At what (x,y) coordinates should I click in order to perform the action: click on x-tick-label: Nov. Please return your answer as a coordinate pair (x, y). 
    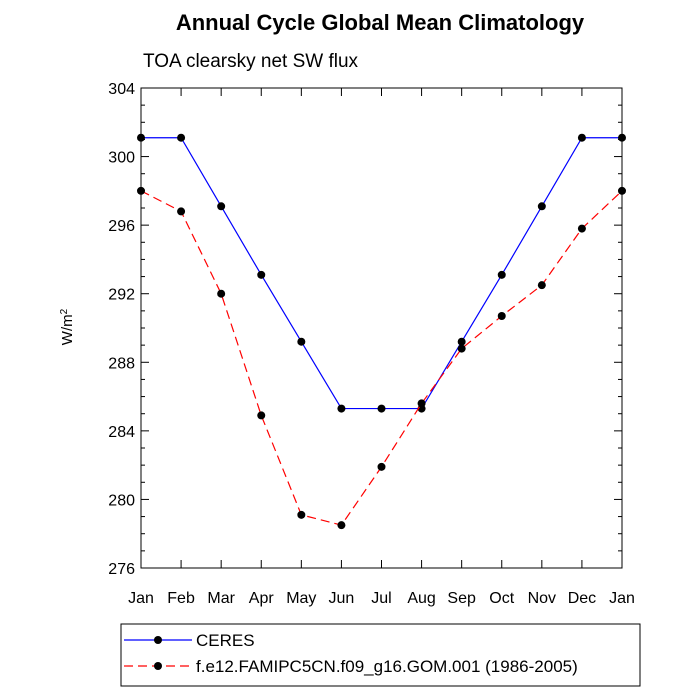
    Looking at the image, I should click on (542, 598).